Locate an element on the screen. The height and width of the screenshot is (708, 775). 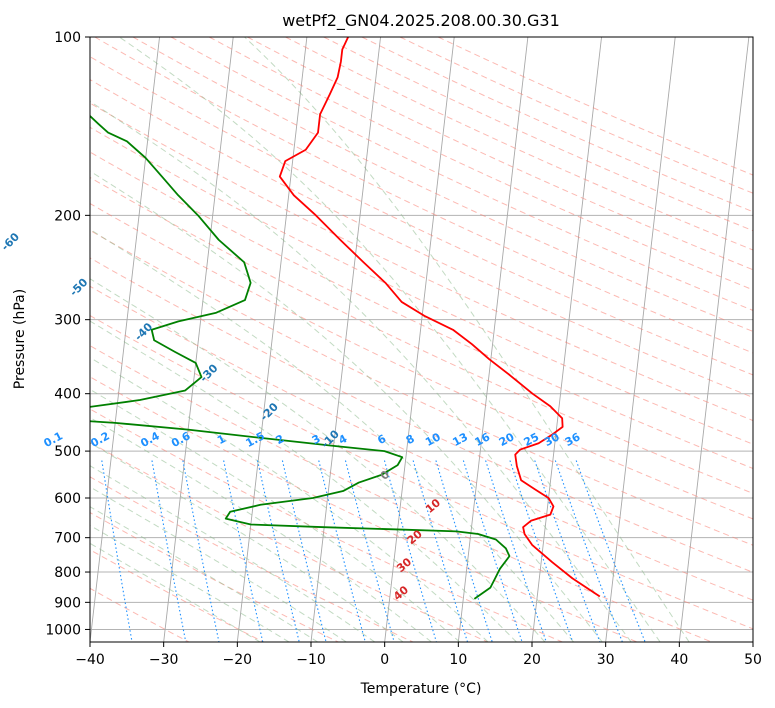
mixing-ratio-label: 30 is located at coordinates (552, 439).